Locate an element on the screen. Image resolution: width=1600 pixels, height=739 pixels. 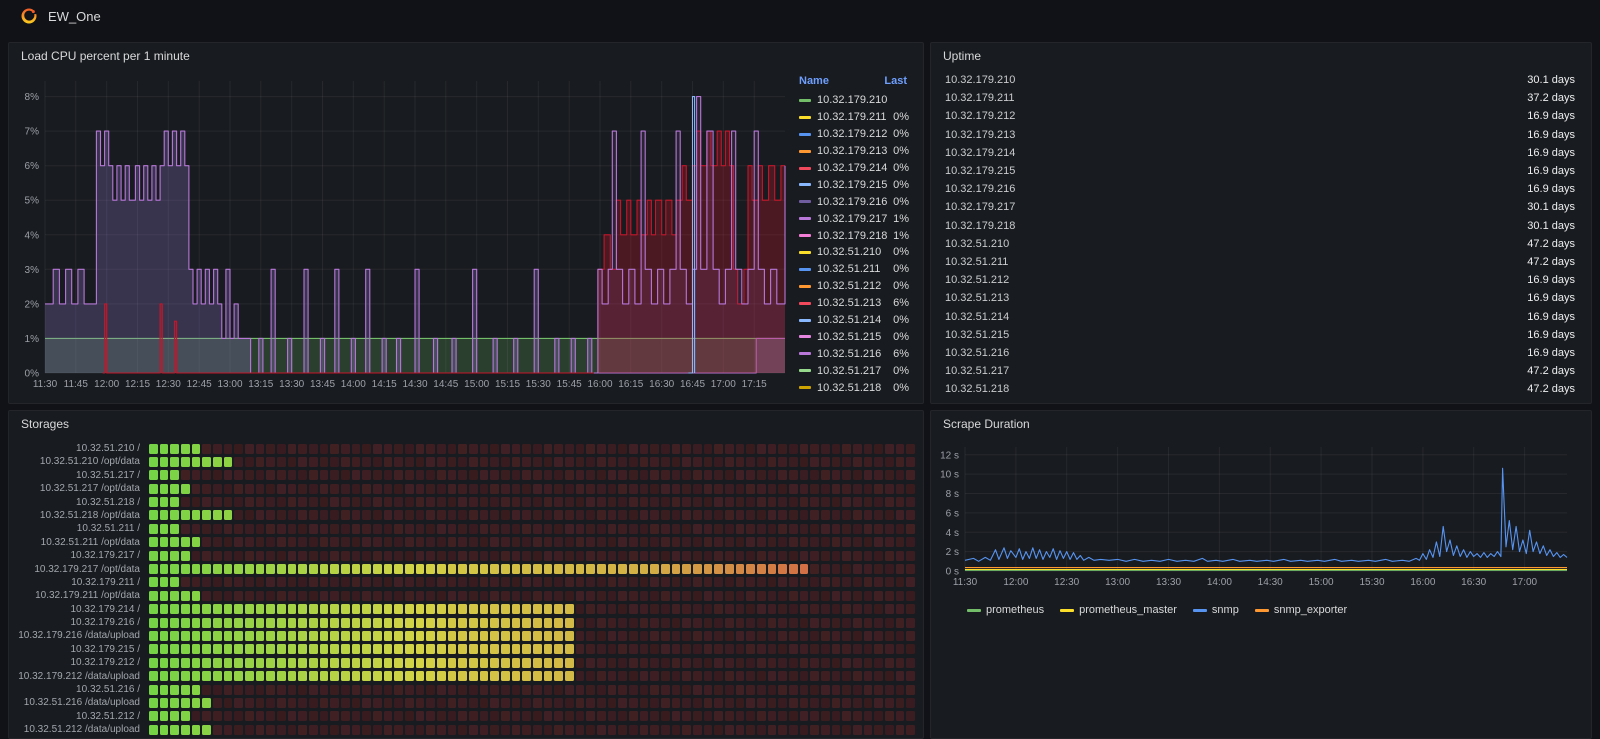
series-name: 10.32.51.216 is located at coordinates (849, 353).